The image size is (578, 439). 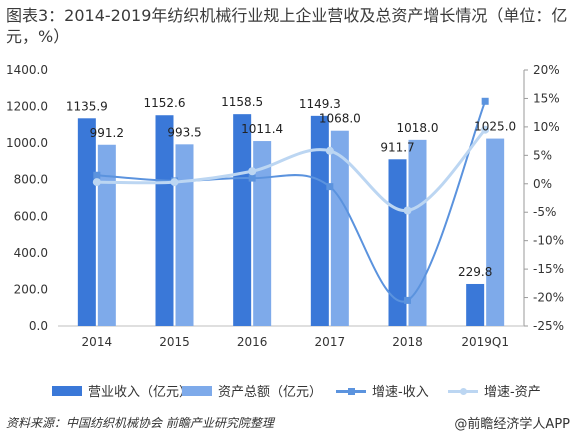 What do you see at coordinates (407, 342) in the screenshot?
I see `x-tick-label: 2018` at bounding box center [407, 342].